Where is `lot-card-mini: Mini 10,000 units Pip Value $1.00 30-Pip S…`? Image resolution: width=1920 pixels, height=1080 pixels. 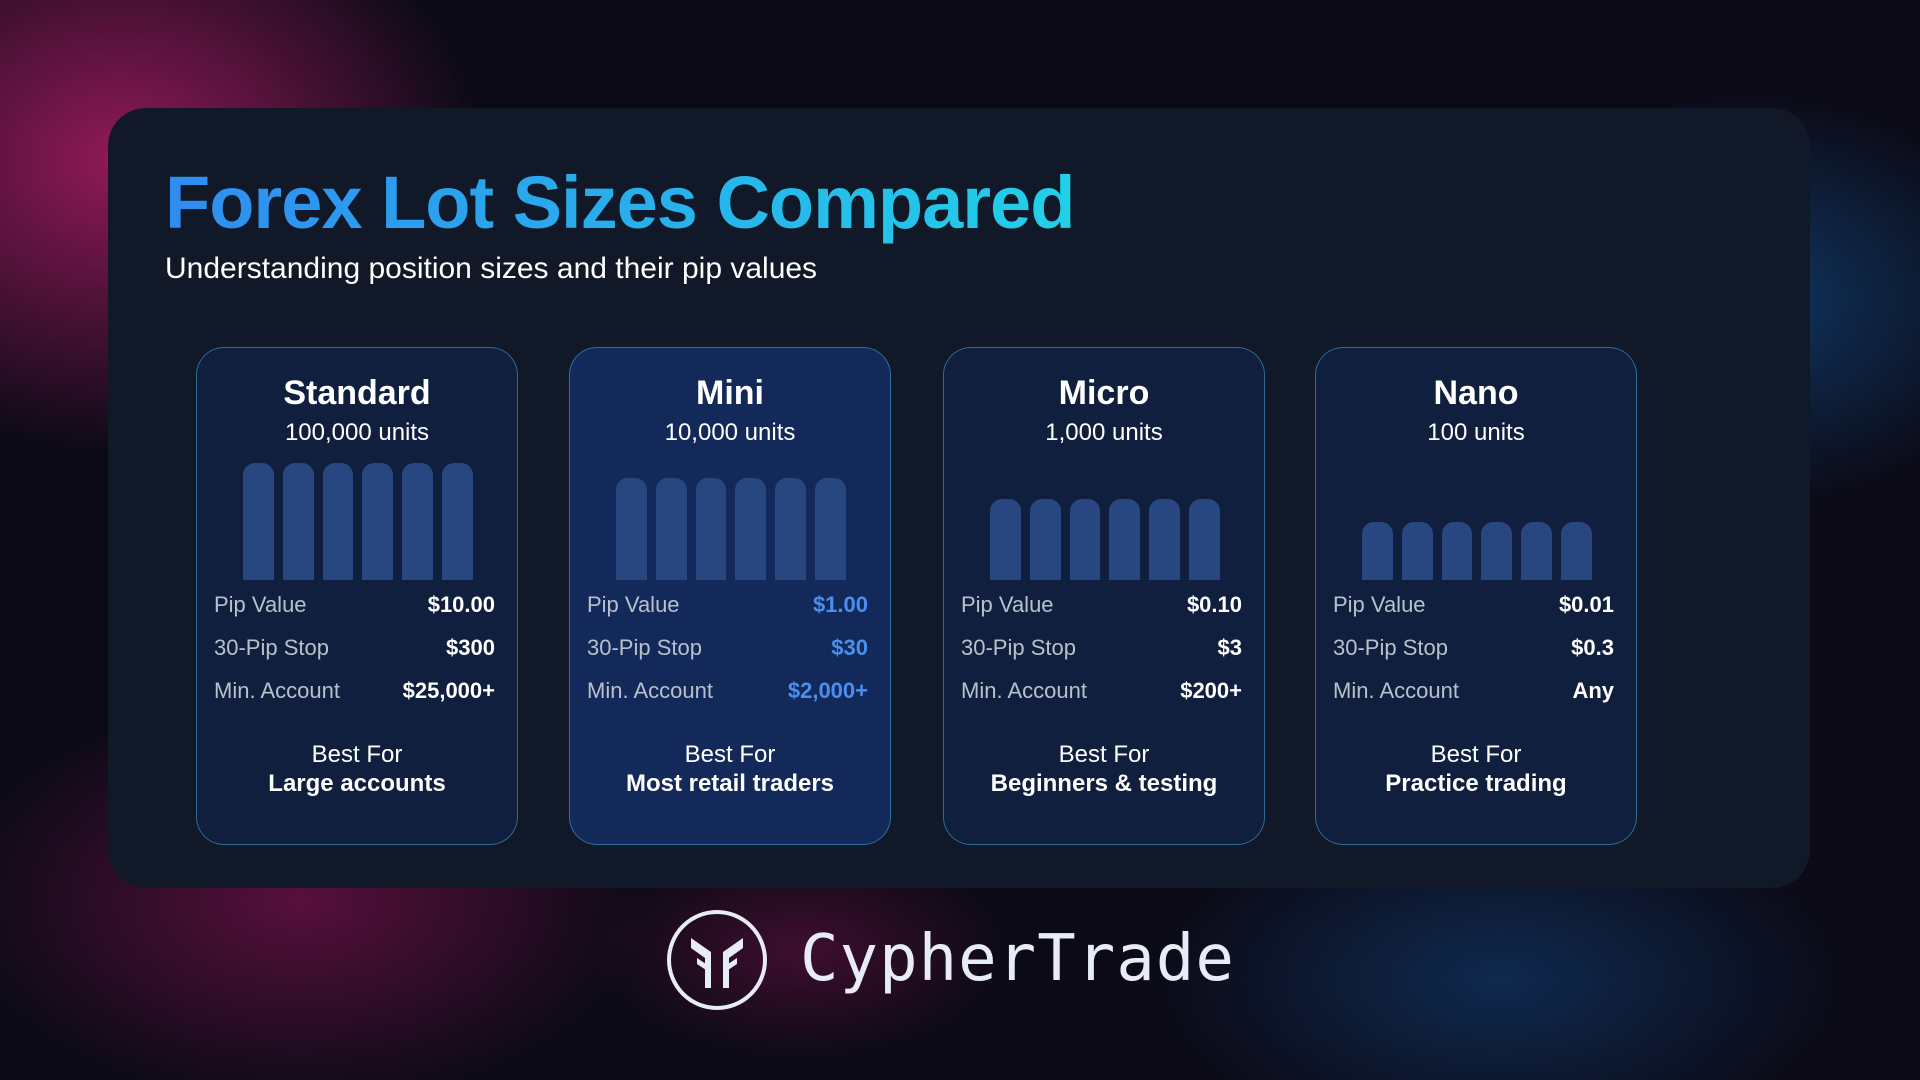 lot-card-mini: Mini 10,000 units Pip Value $1.00 30-Pip S… is located at coordinates (730, 596).